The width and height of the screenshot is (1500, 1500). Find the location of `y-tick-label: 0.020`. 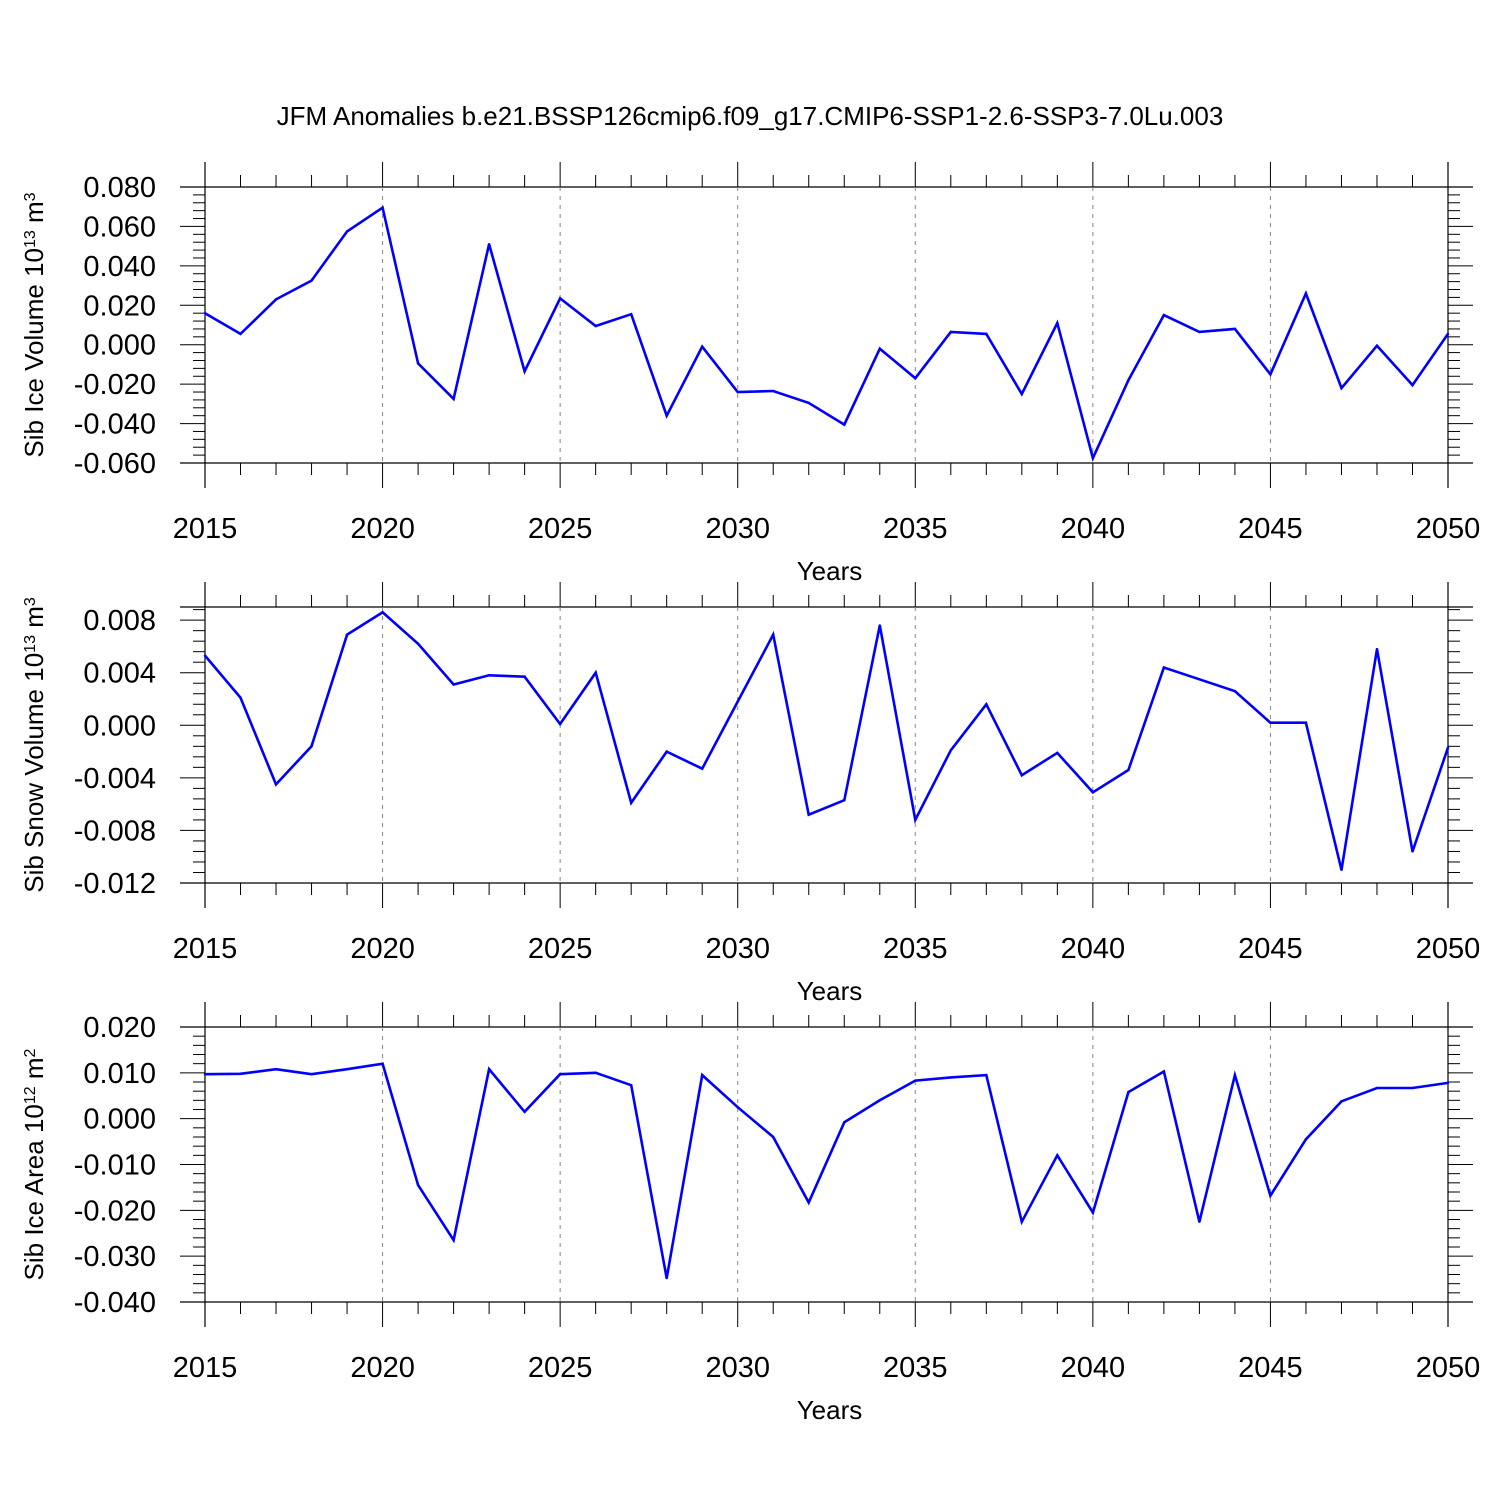

y-tick-label: 0.020 is located at coordinates (119, 1028).